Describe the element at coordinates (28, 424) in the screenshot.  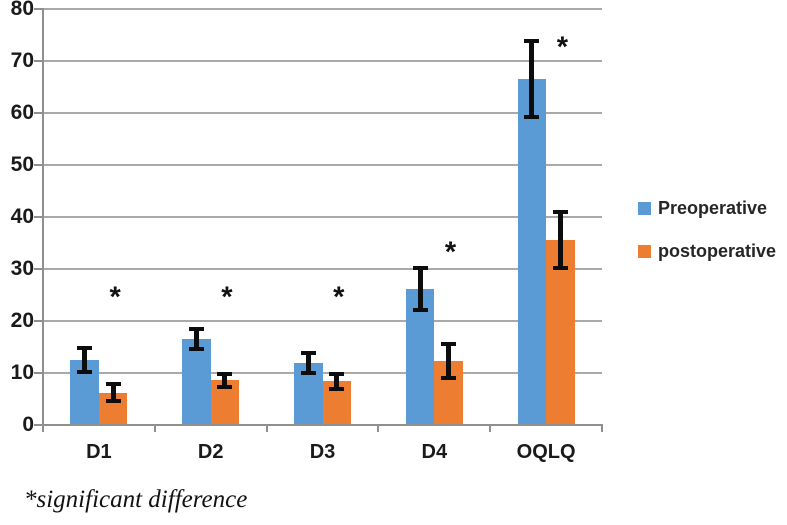
I see `y-axis-label-0: 0` at that location.